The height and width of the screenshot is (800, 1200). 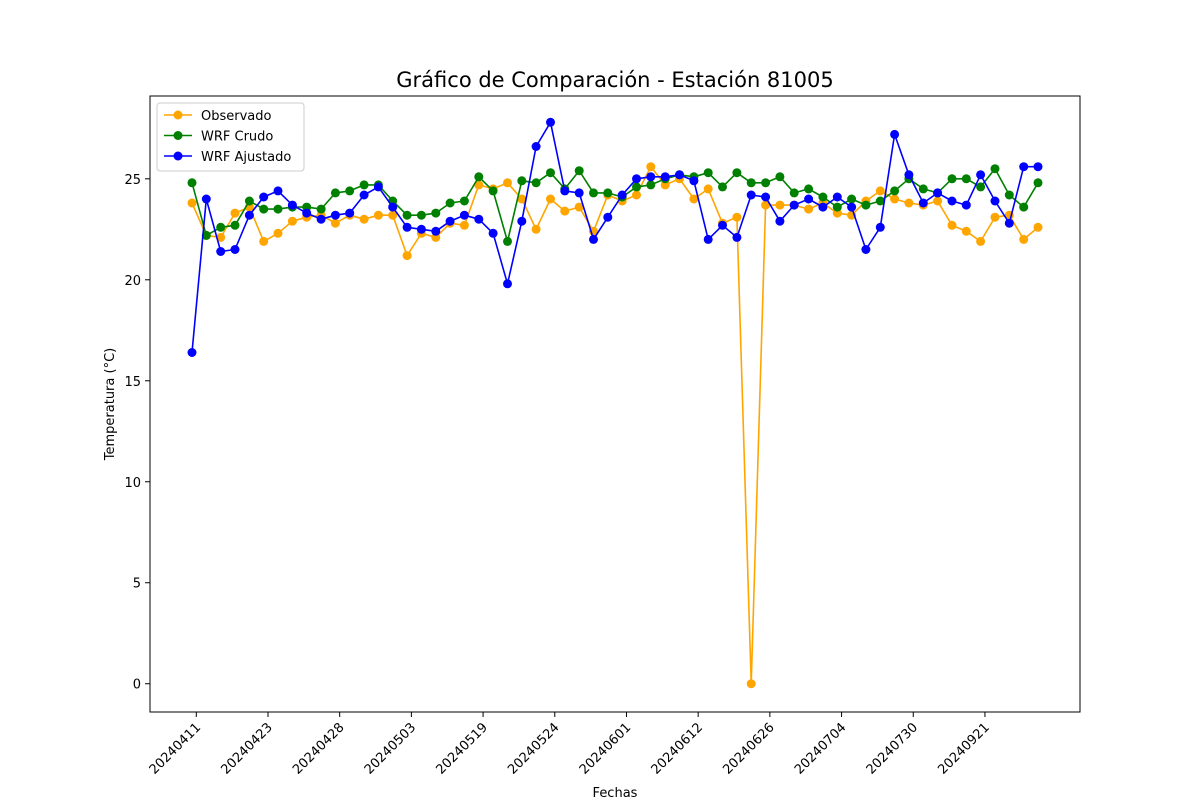 What do you see at coordinates (137, 685) in the screenshot?
I see `y-tick-label: 0` at bounding box center [137, 685].